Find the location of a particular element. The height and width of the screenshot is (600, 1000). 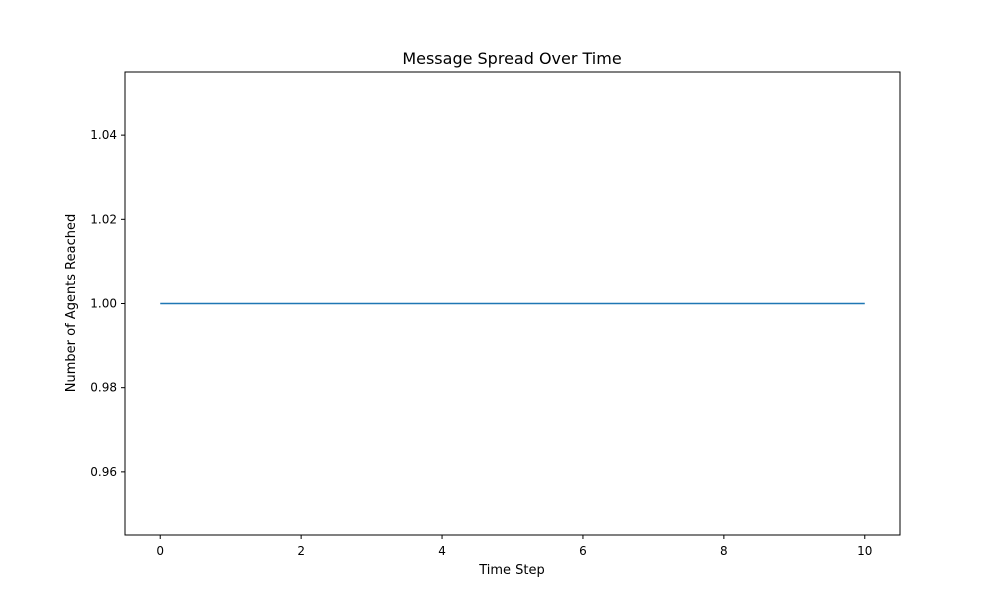

x-tick-label: 6 is located at coordinates (583, 551).